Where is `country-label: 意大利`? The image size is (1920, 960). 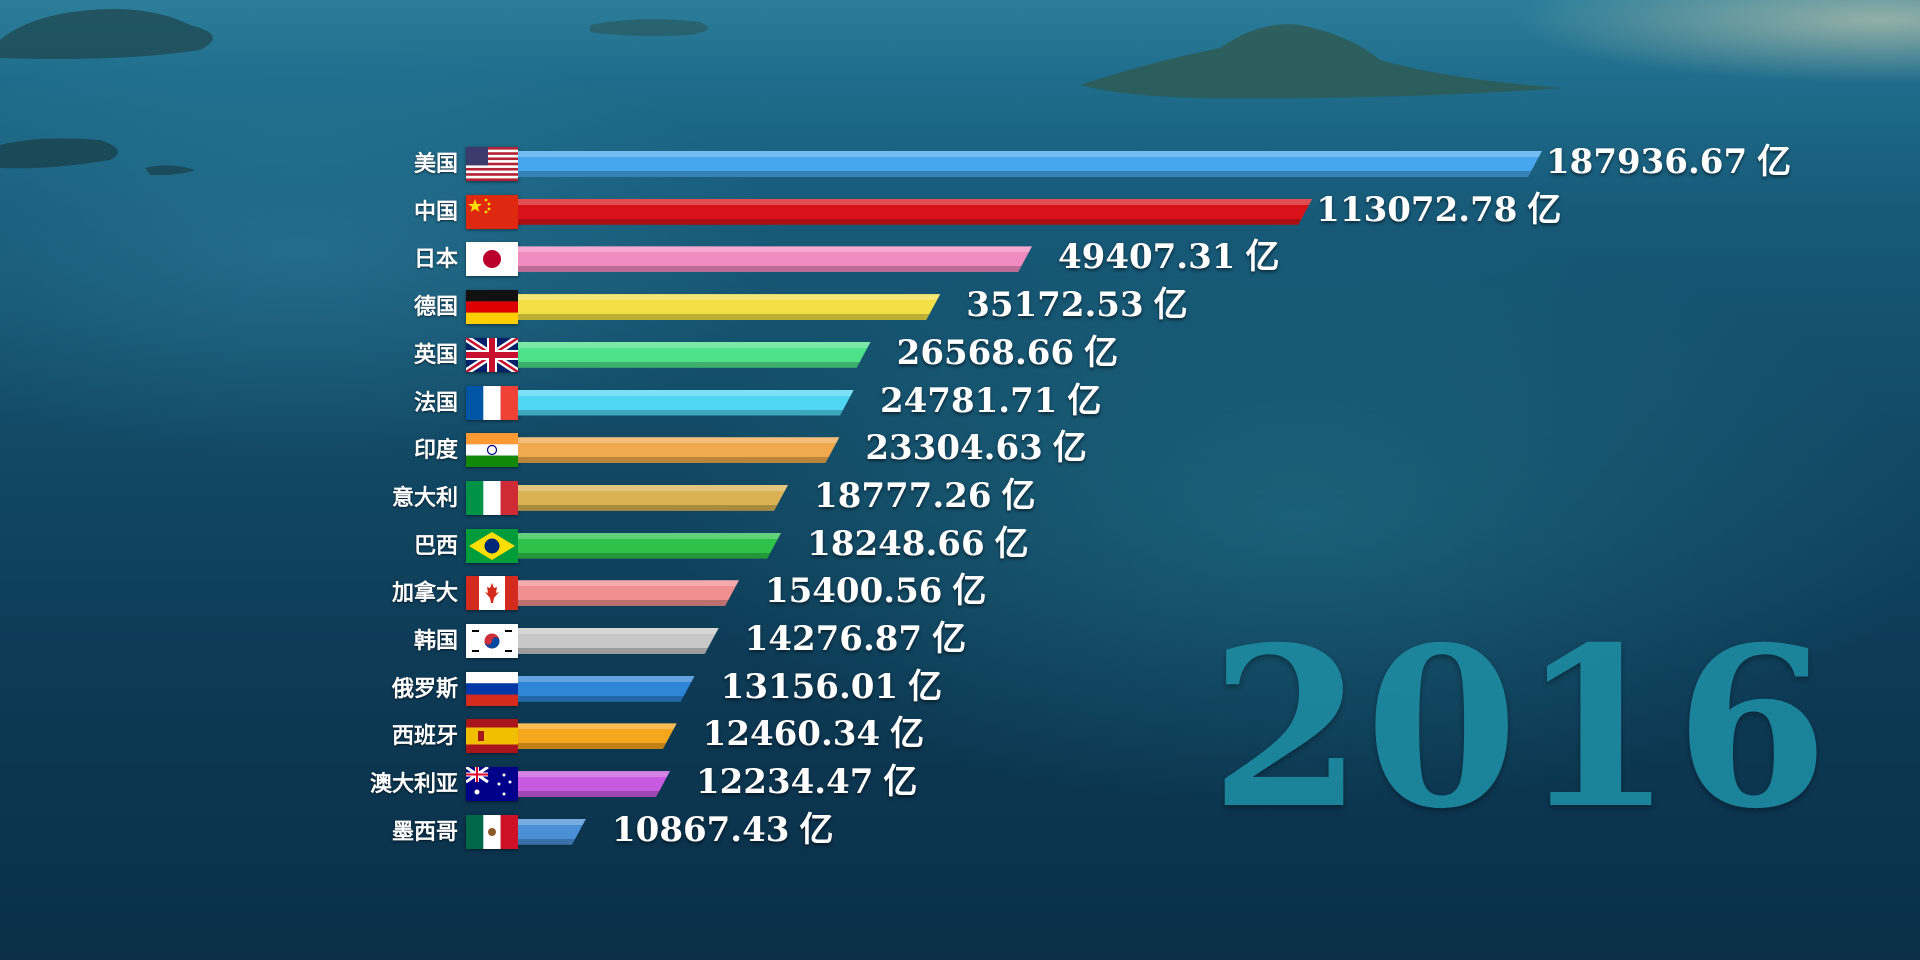
country-label: 意大利 is located at coordinates (424, 497).